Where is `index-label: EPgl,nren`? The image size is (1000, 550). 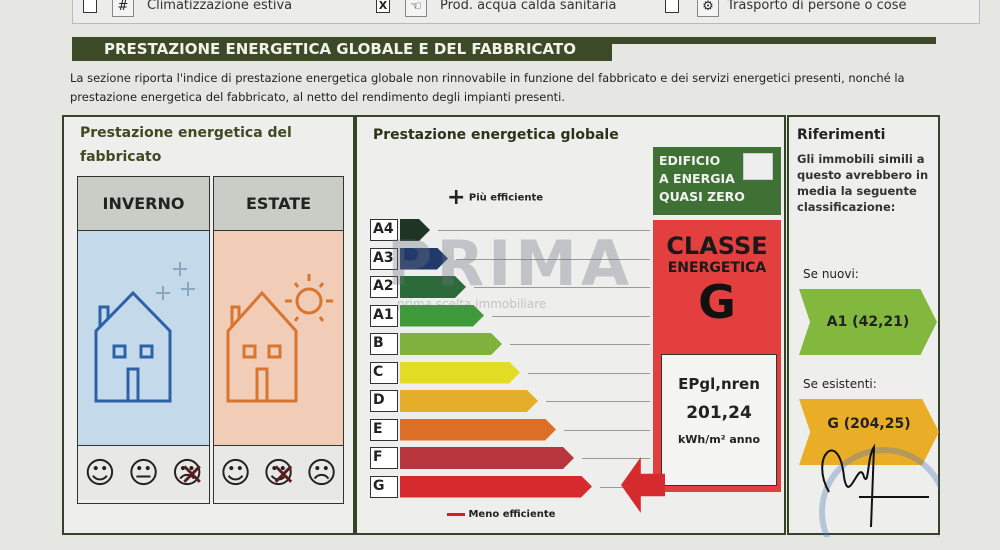 index-label: EPgl,nren is located at coordinates (719, 384).